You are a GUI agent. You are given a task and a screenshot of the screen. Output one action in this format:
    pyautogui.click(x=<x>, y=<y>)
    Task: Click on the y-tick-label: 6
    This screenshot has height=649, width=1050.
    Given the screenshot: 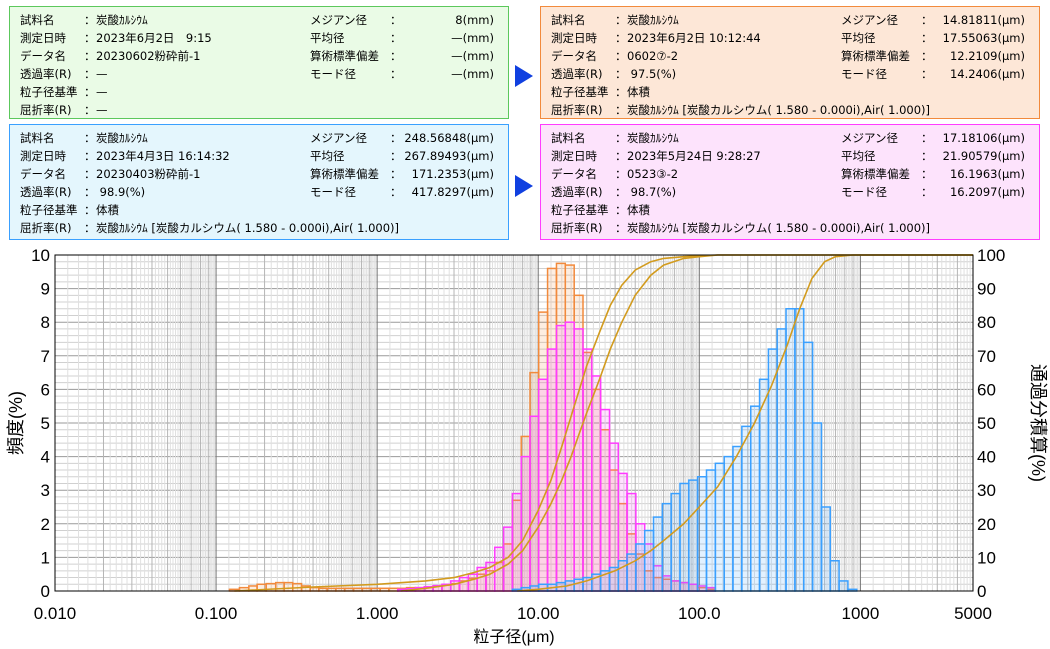 What is the action you would take?
    pyautogui.click(x=45, y=389)
    